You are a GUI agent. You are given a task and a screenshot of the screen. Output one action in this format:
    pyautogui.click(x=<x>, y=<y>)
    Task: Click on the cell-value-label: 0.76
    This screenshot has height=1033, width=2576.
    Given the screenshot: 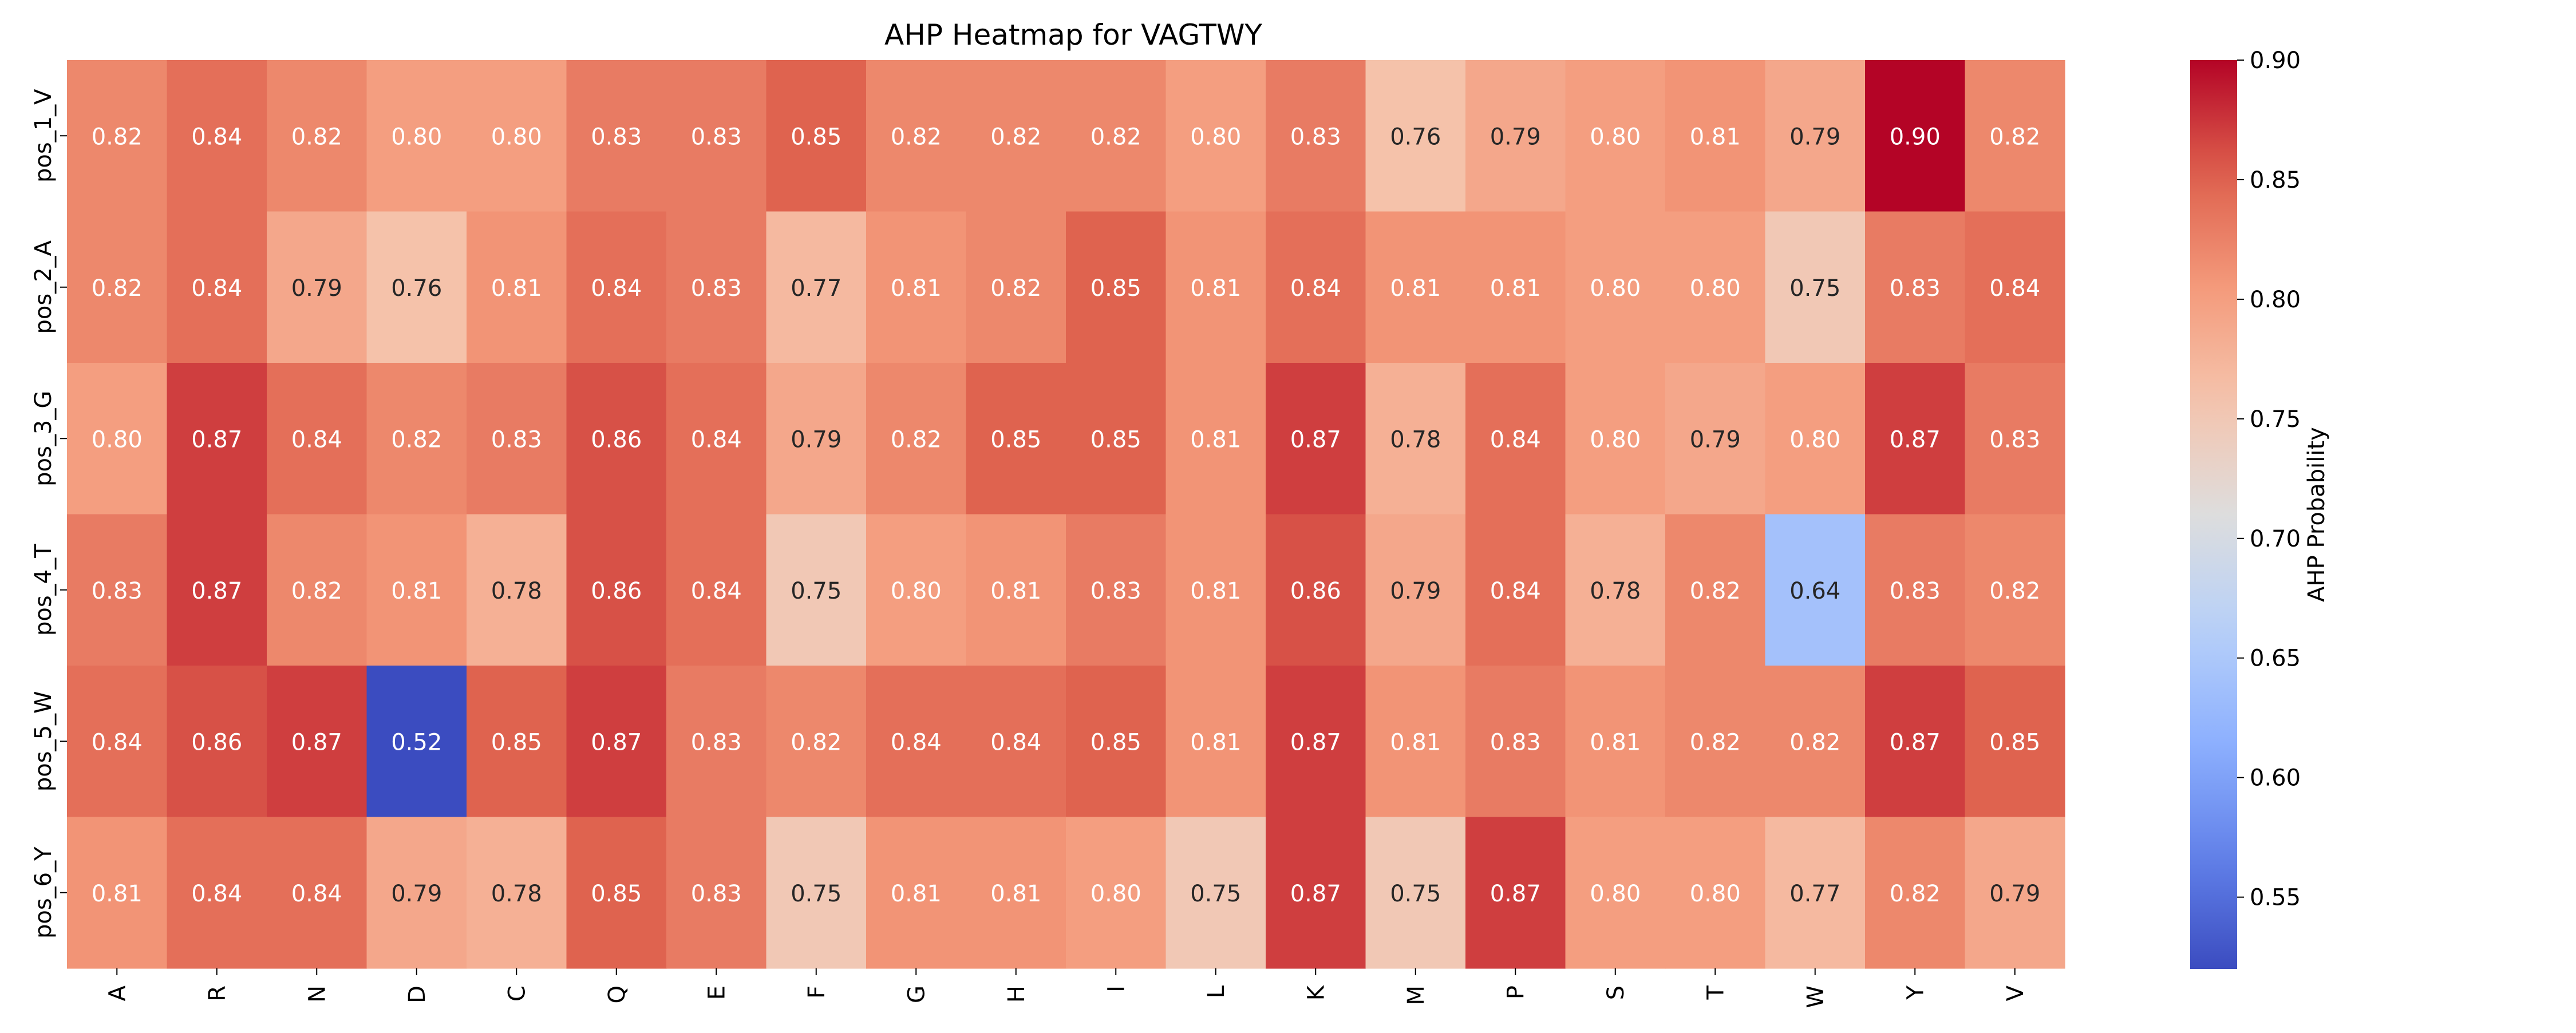 What is the action you would take?
    pyautogui.click(x=416, y=289)
    